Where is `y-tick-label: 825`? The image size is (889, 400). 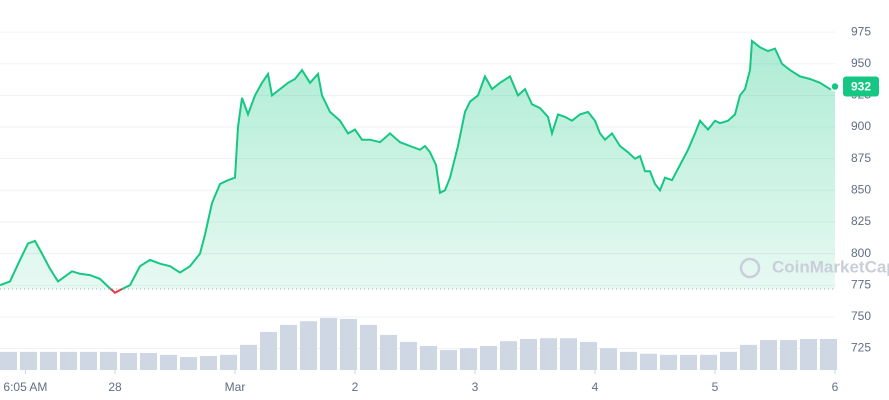 y-tick-label: 825 is located at coordinates (861, 221).